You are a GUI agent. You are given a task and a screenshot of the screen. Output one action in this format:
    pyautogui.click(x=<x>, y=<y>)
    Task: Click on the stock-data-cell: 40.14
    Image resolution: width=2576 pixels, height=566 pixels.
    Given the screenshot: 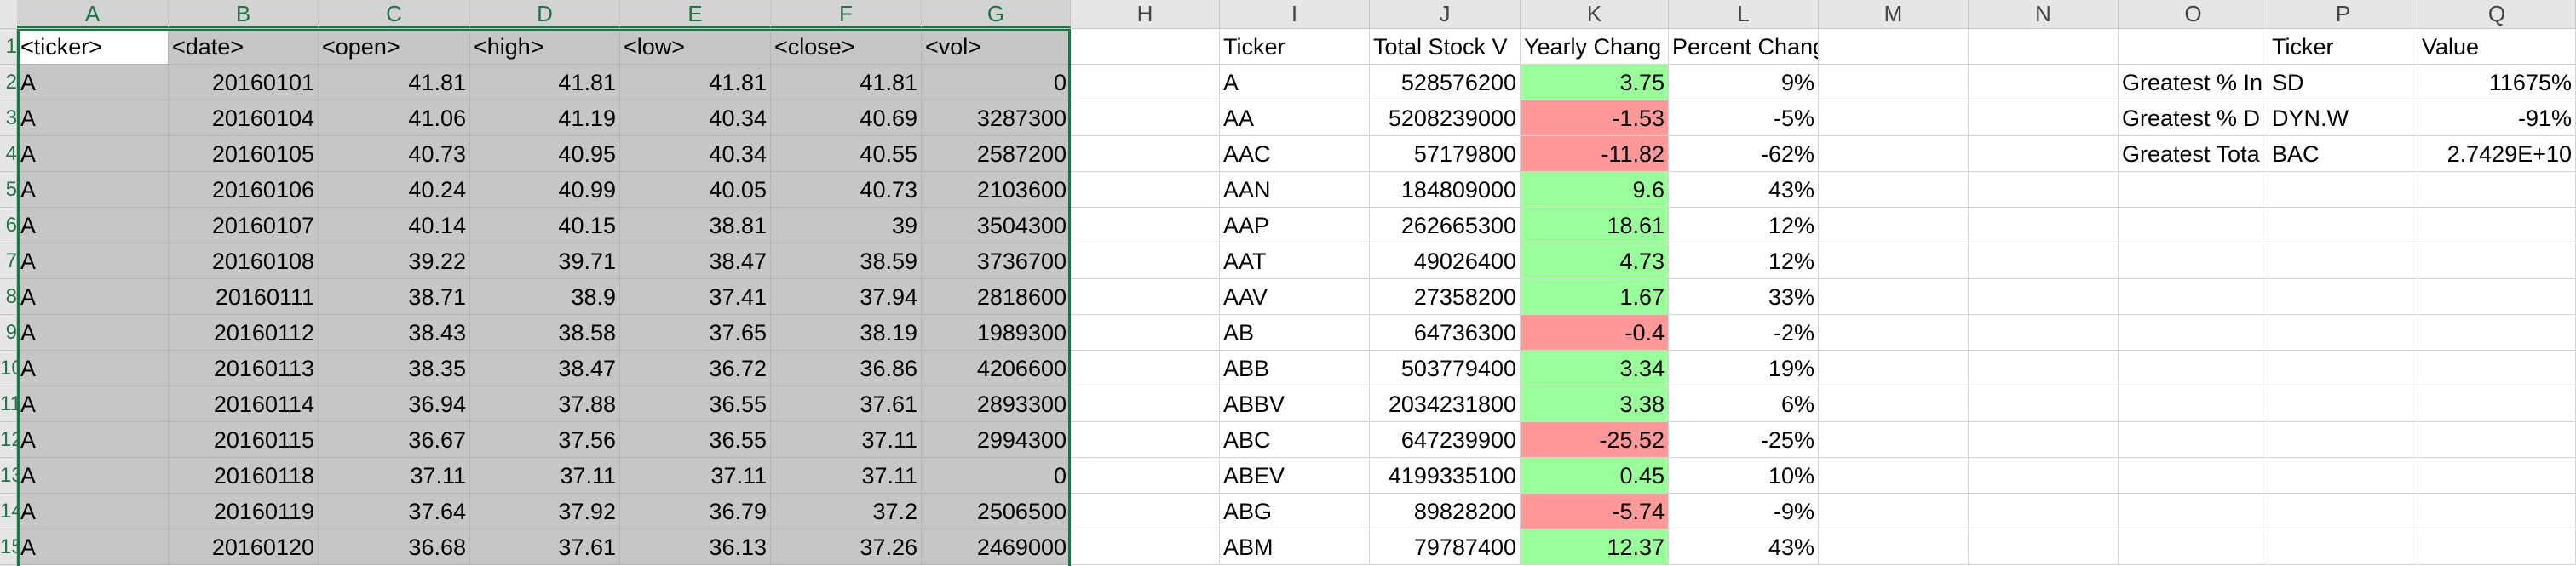 What is the action you would take?
    pyautogui.click(x=394, y=225)
    